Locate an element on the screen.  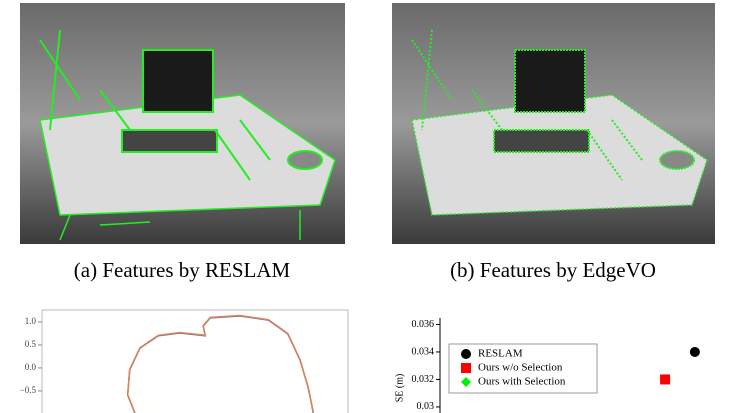
y-tick-label: 0.032 is located at coordinates (423, 379).